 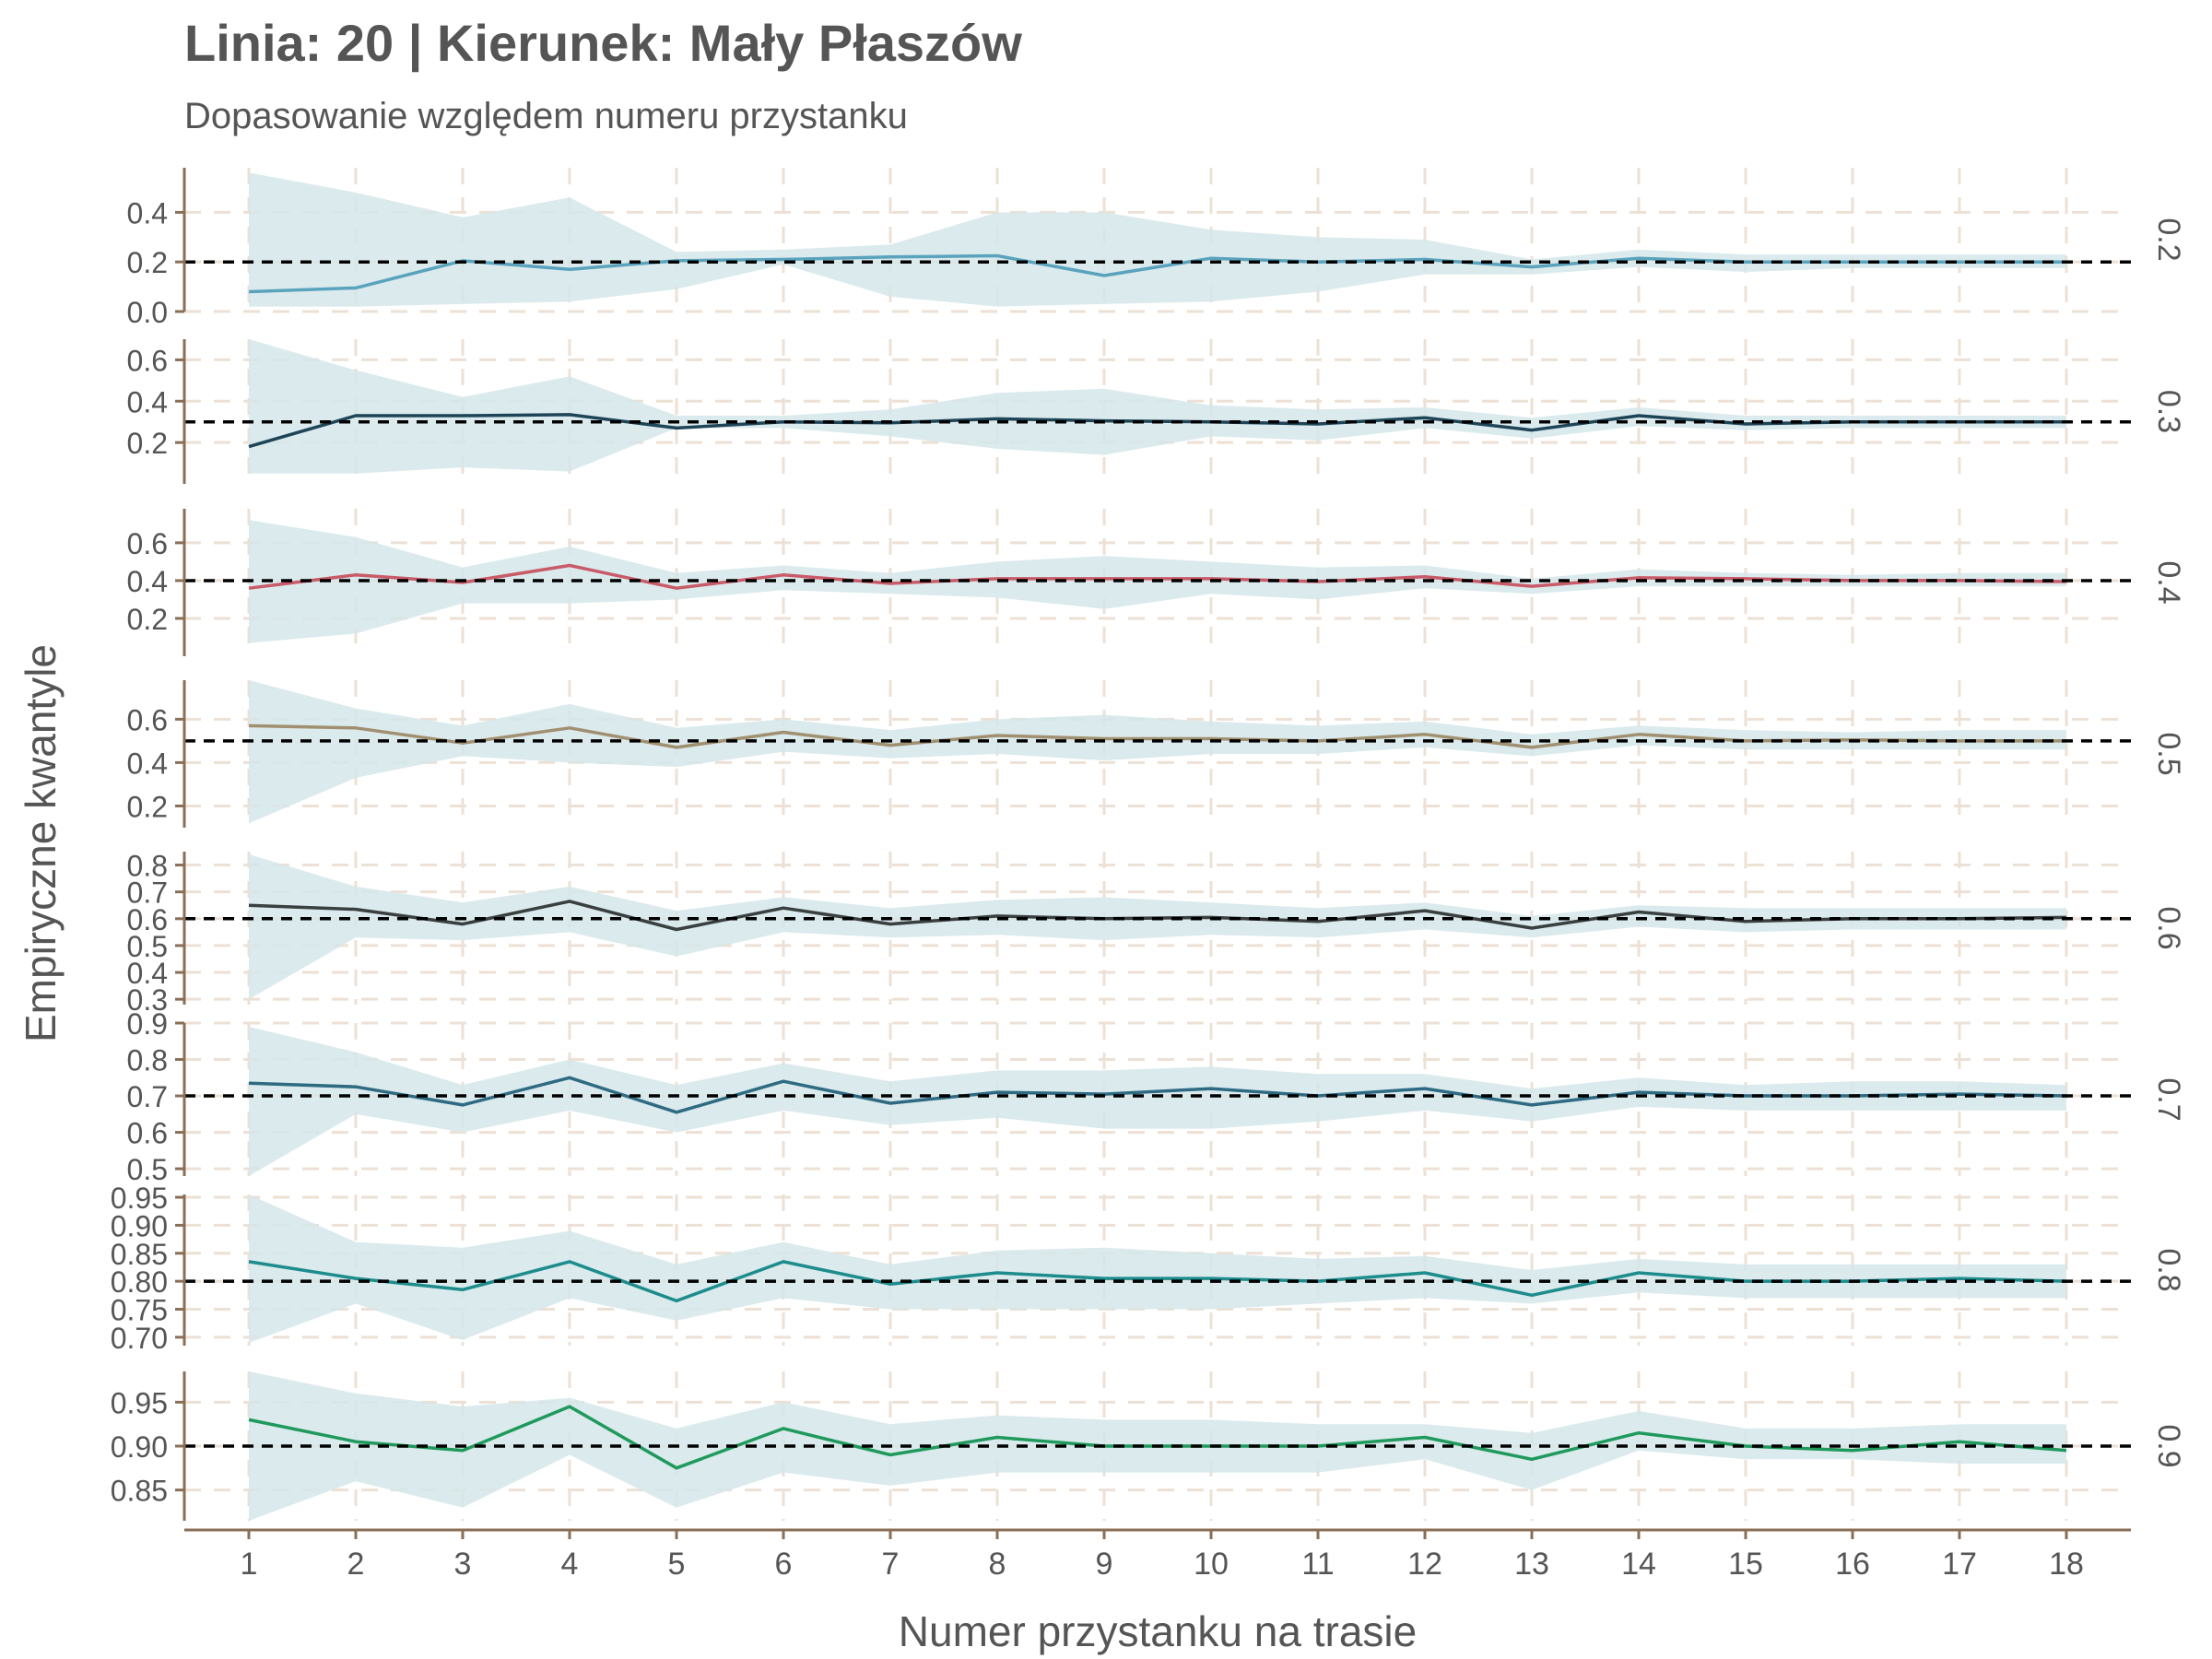 I want to click on facet-panel: 0.30.40.50.60.70.80.6, so click(x=1156, y=934).